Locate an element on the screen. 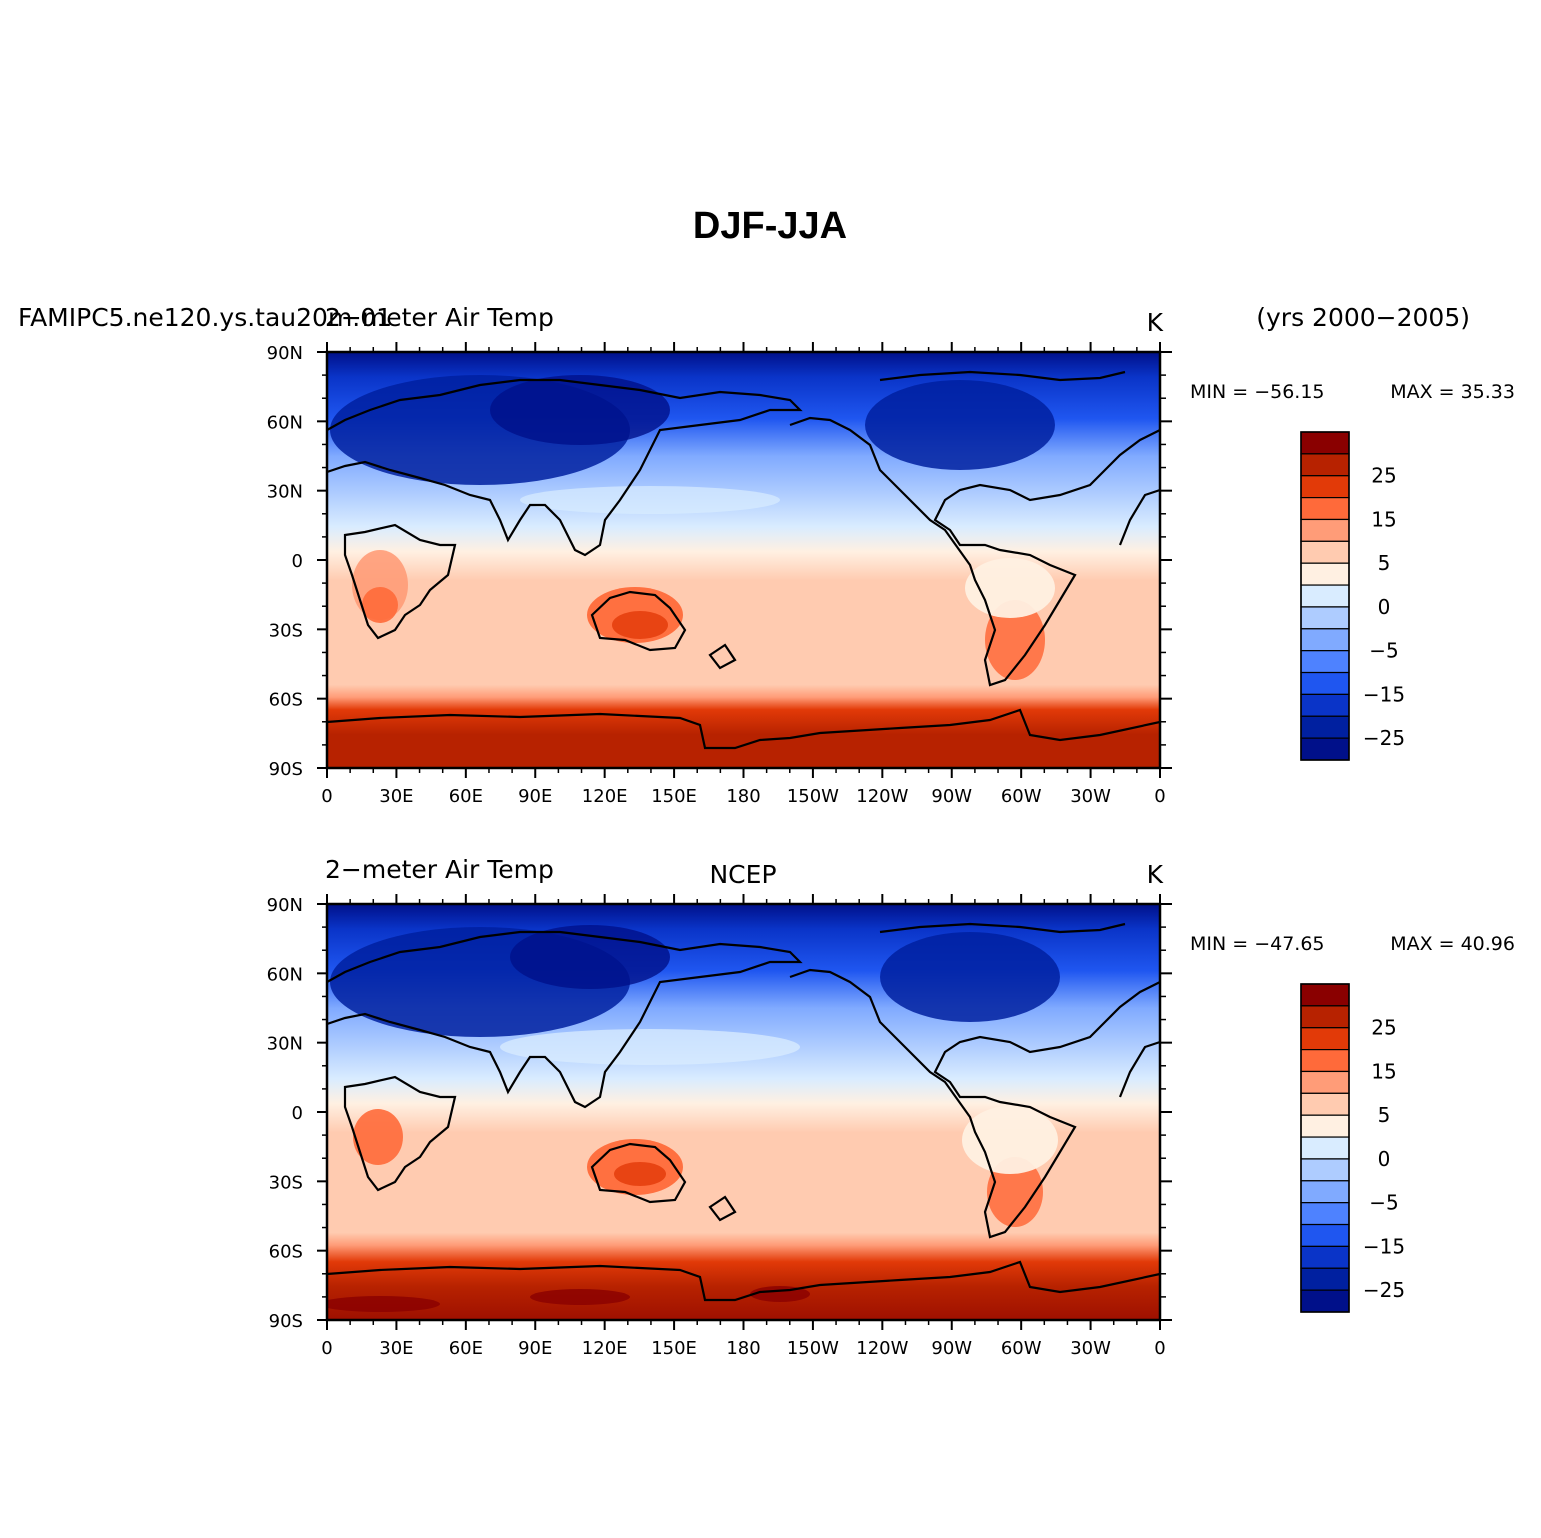 Image resolution: width=1541 pixels, height=1538 pixels. panel-bottom-xtick-label: 60E is located at coordinates (466, 1348).